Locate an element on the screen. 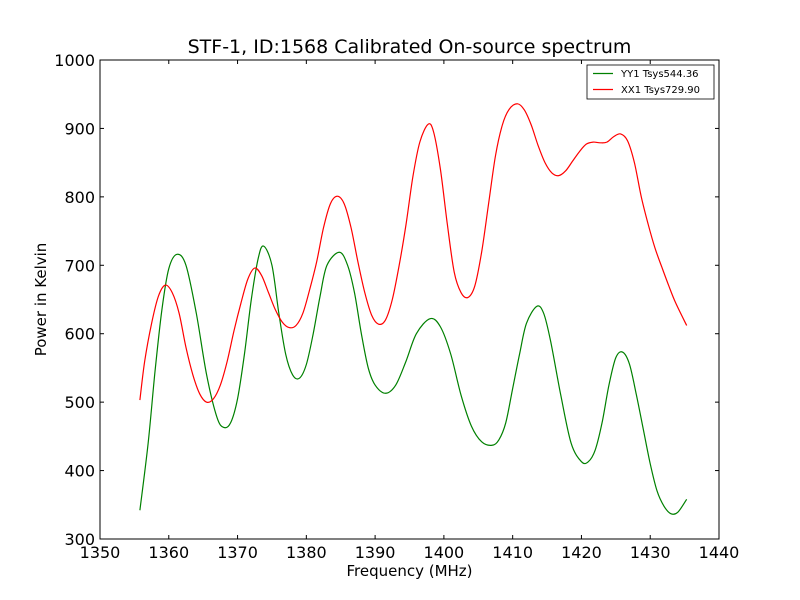 The width and height of the screenshot is (800, 600). x-tick-label: 1350 is located at coordinates (100, 552).